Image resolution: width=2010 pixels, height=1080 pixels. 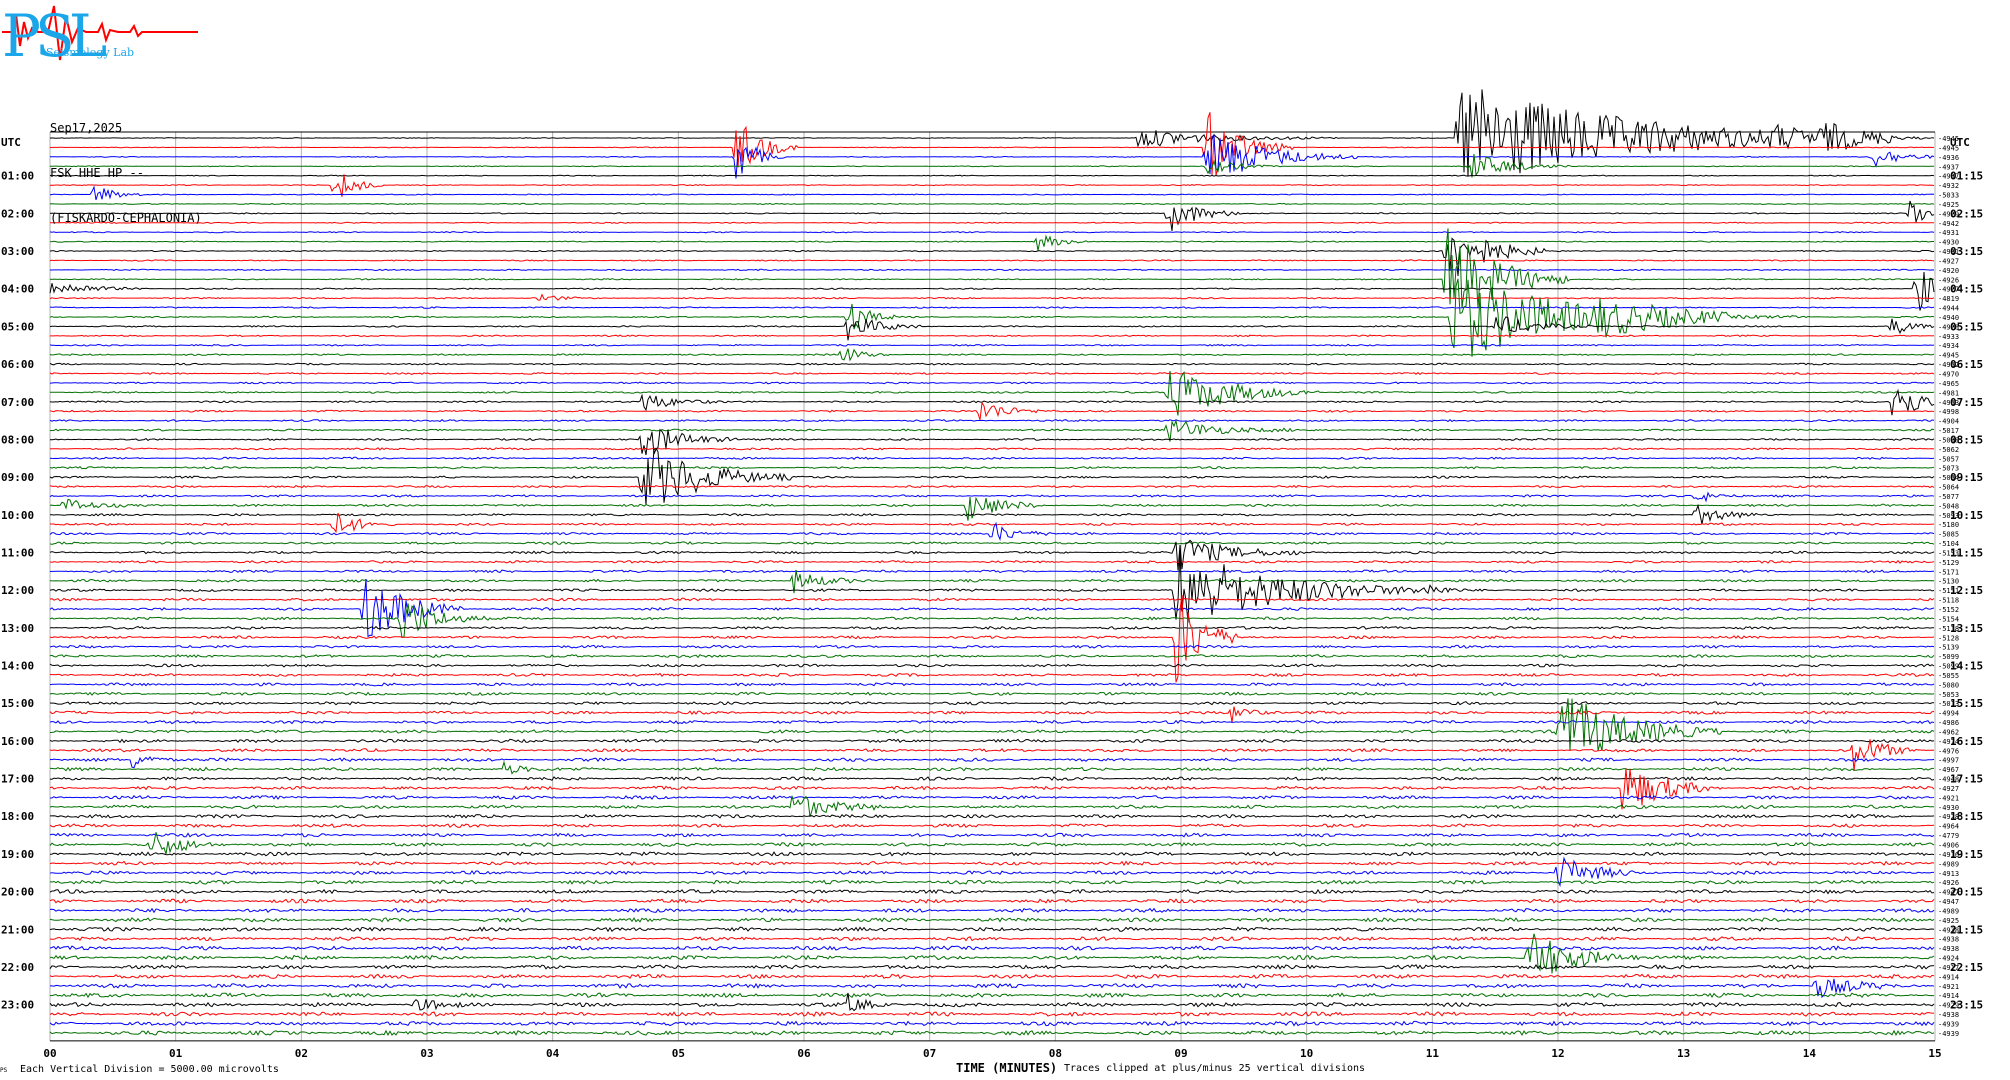 What do you see at coordinates (1948, 723) in the screenshot?
I see `trace-offset-label: -4986` at bounding box center [1948, 723].